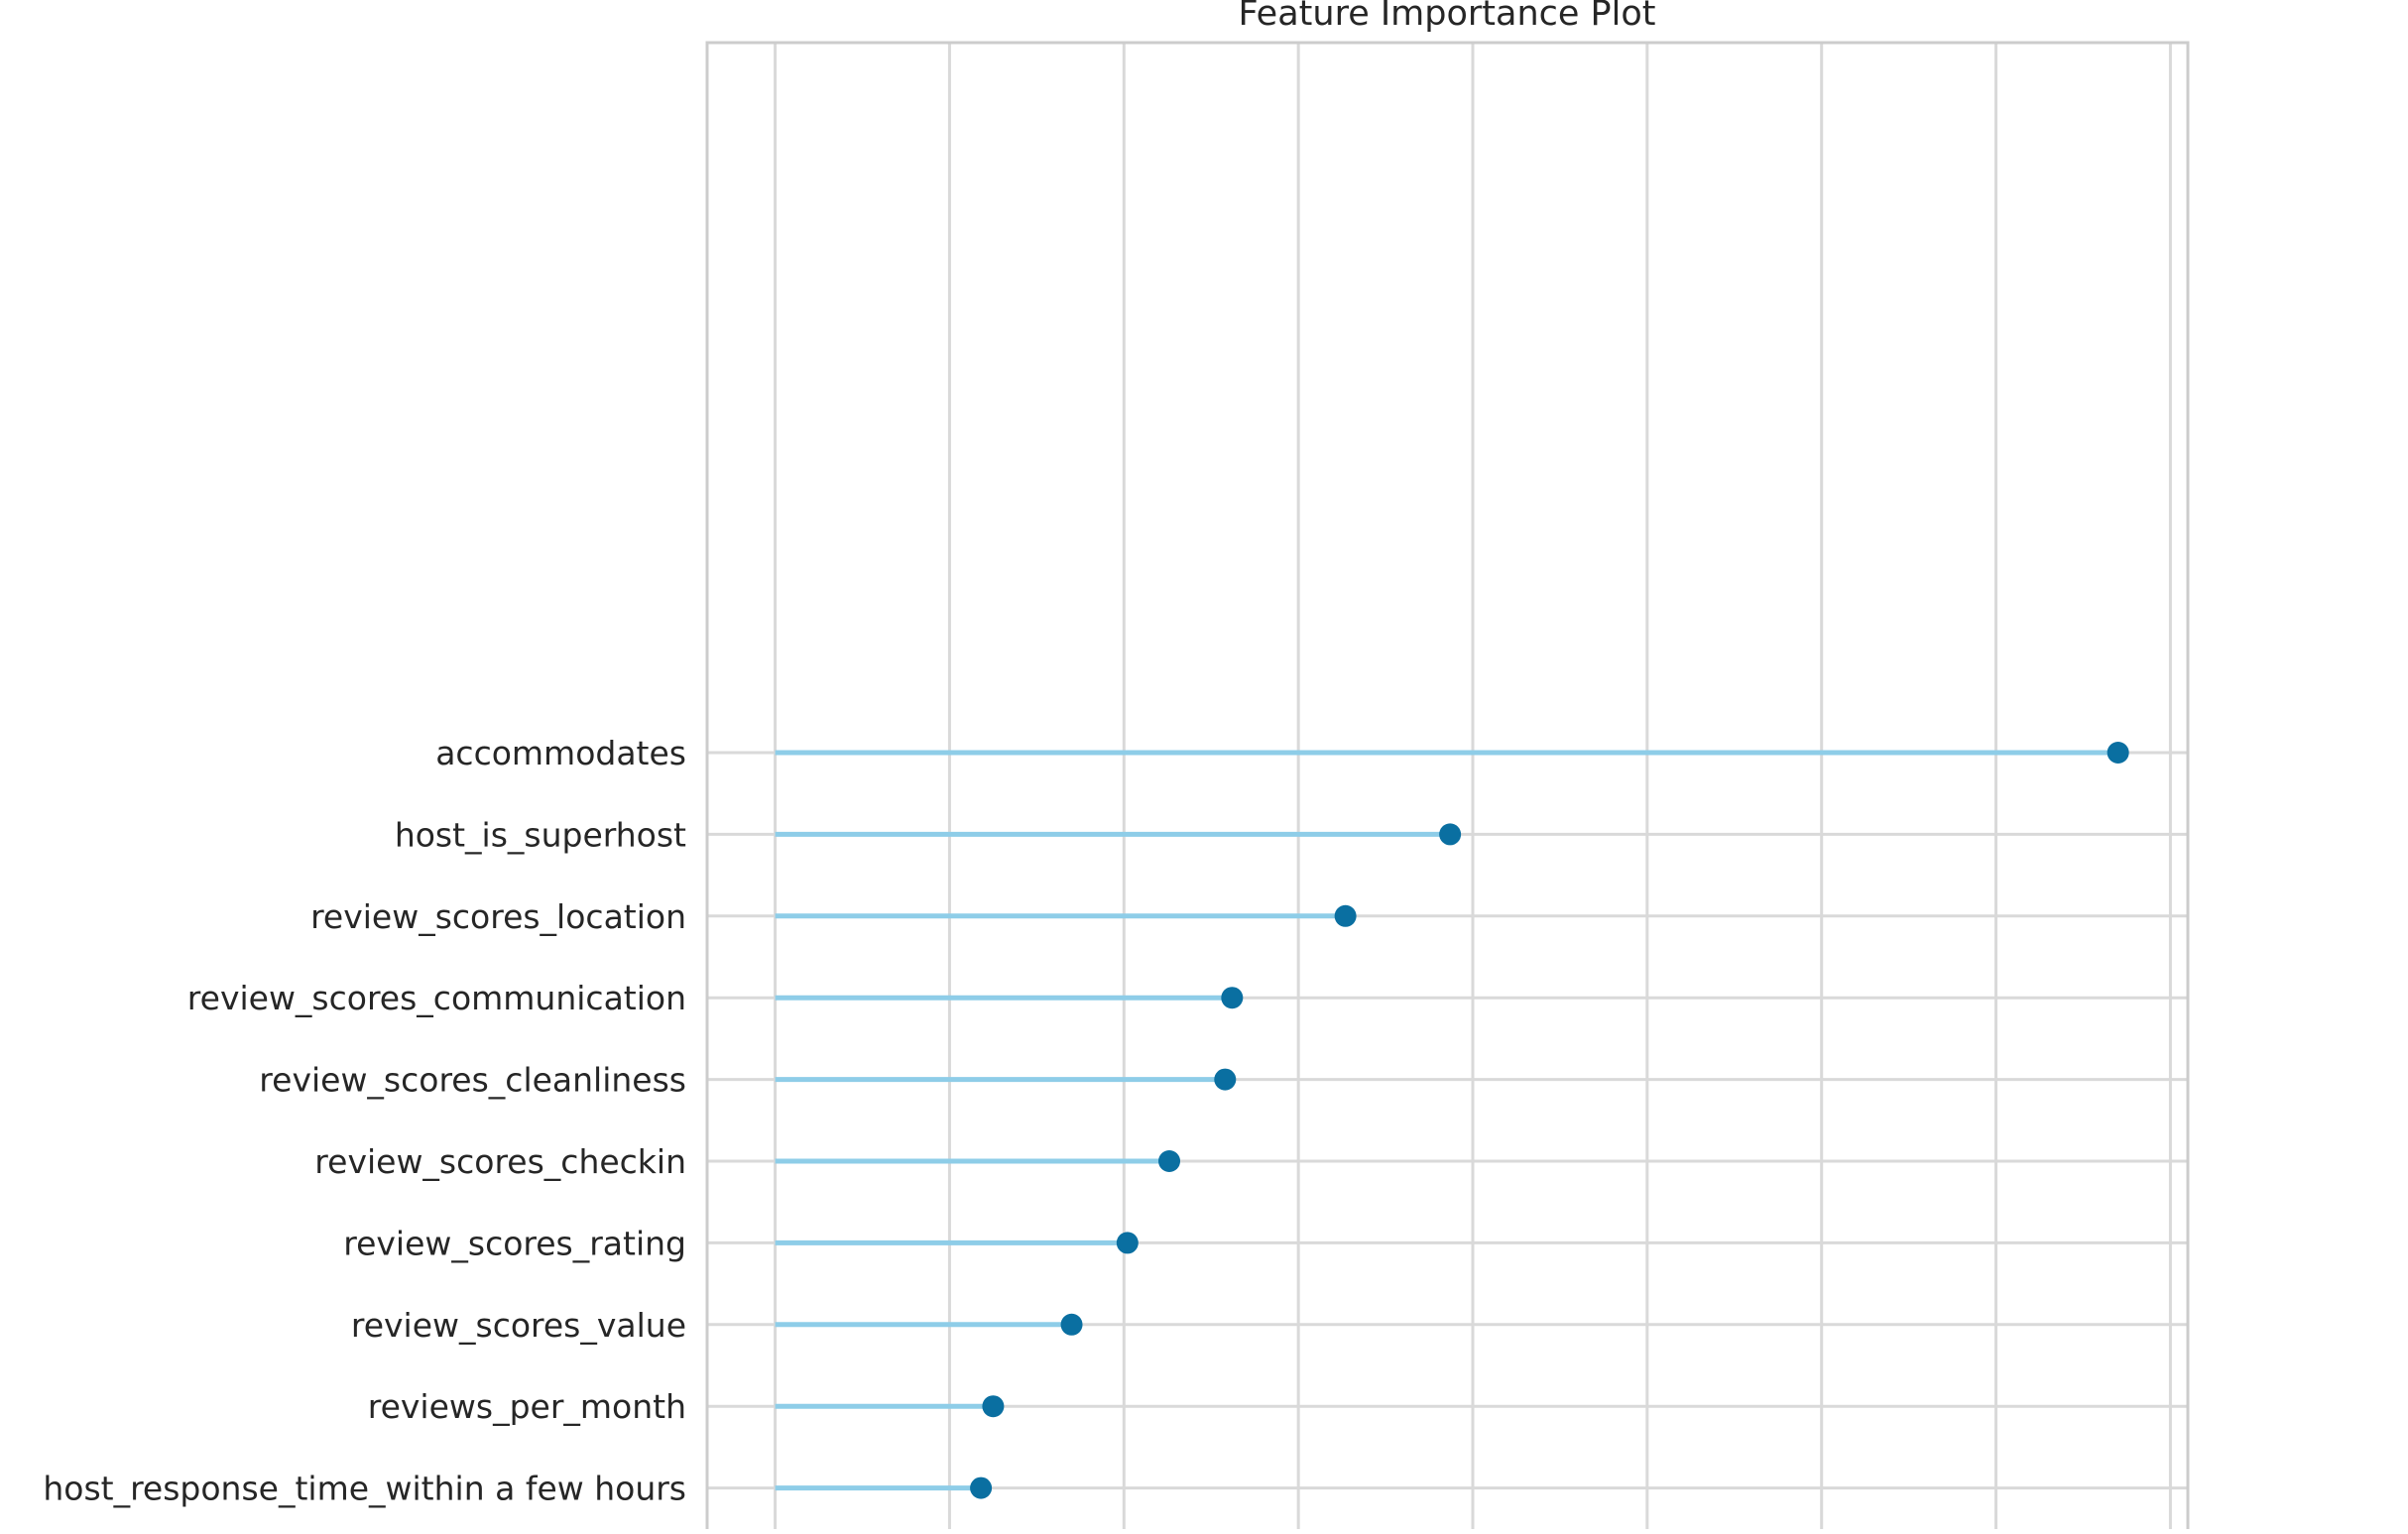 The height and width of the screenshot is (1534, 2408). What do you see at coordinates (1232, 997) in the screenshot?
I see `marker-review-scores-communication` at bounding box center [1232, 997].